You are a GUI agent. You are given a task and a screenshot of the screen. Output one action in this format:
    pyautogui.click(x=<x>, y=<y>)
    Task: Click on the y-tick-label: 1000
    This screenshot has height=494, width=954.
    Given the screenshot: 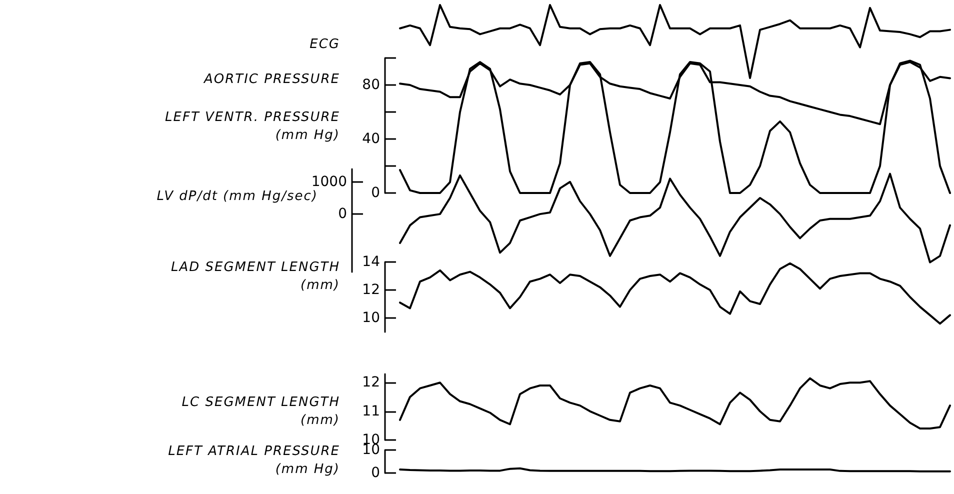 What is the action you would take?
    pyautogui.click(x=329, y=182)
    